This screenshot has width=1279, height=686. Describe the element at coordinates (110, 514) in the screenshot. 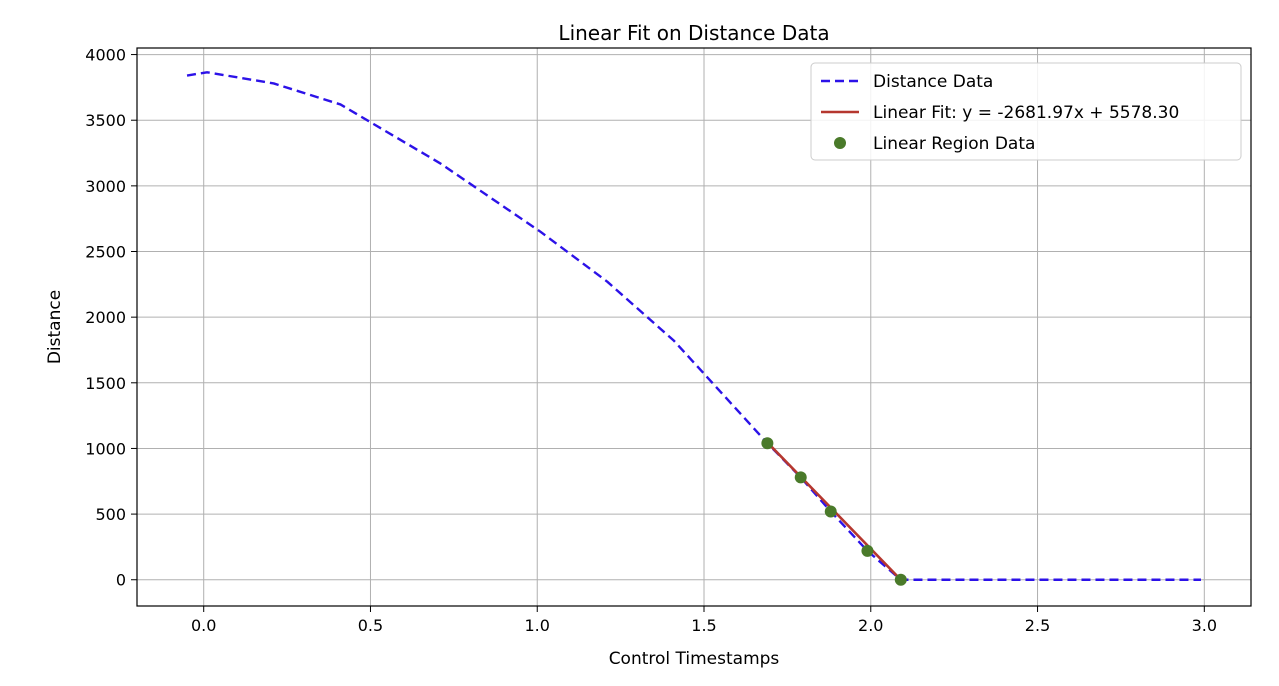

I see `y-tick-label: 500` at that location.